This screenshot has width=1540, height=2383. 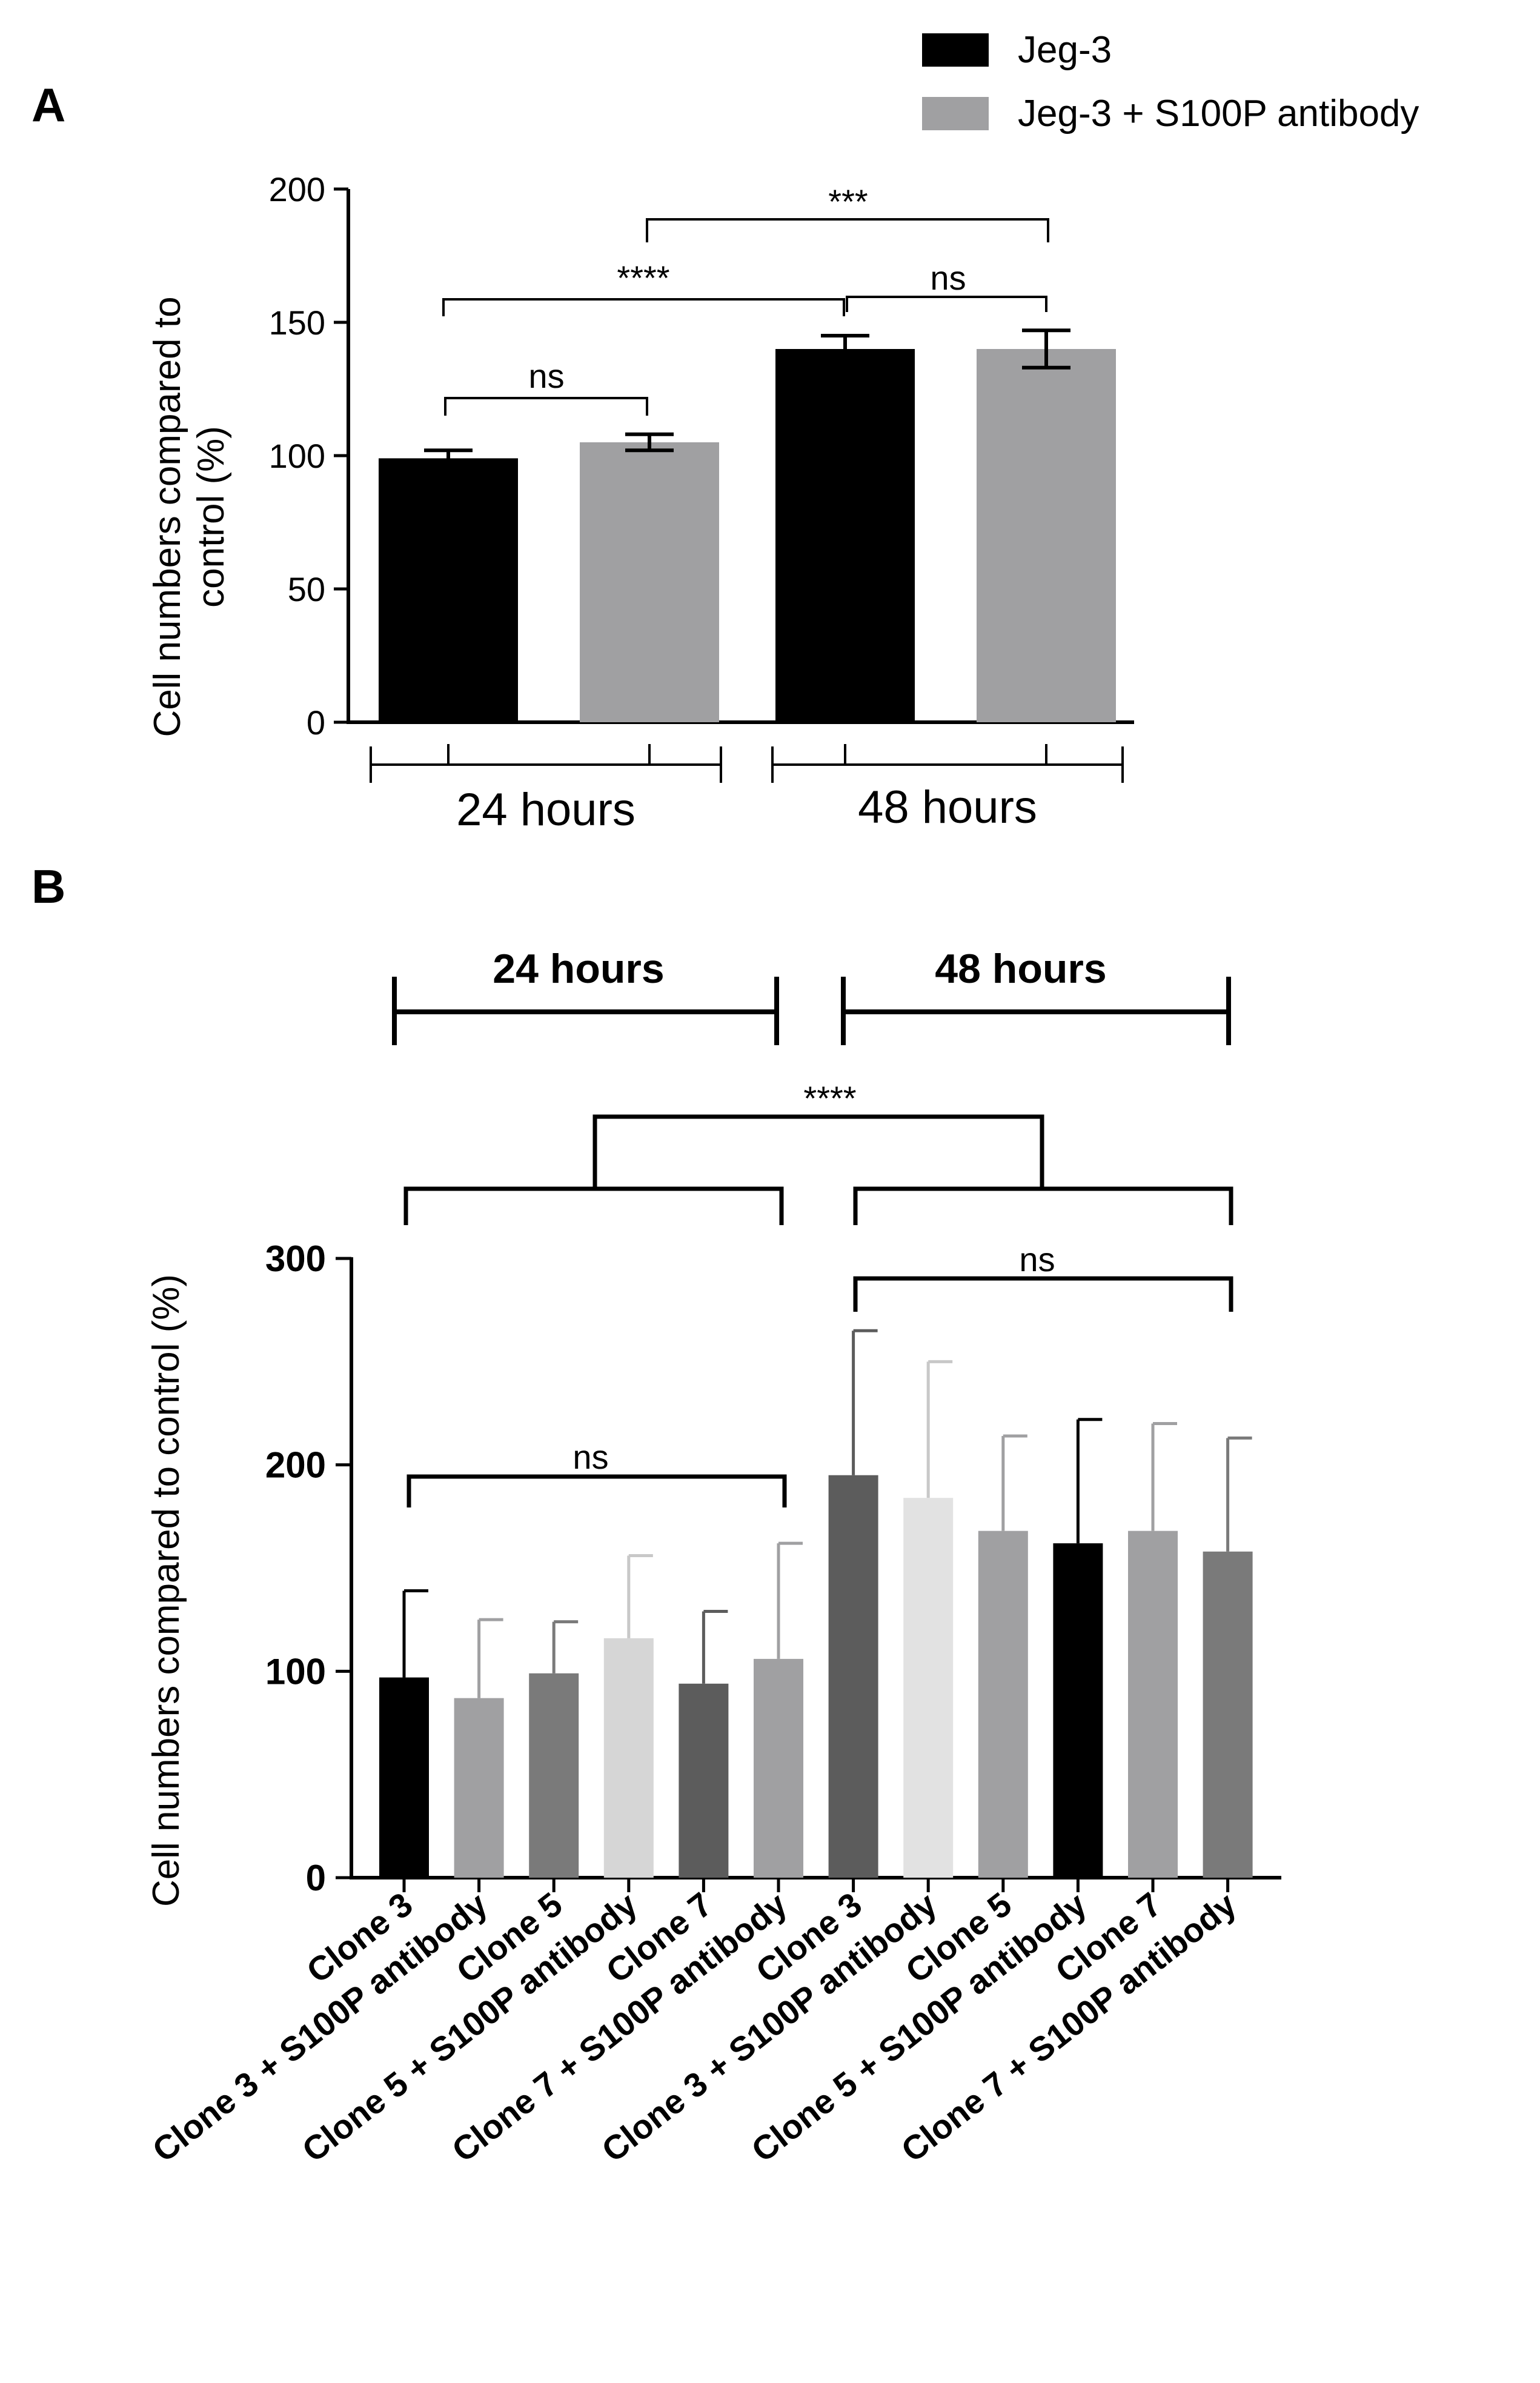 I want to click on sig-label-24h: ns, so click(x=546, y=376).